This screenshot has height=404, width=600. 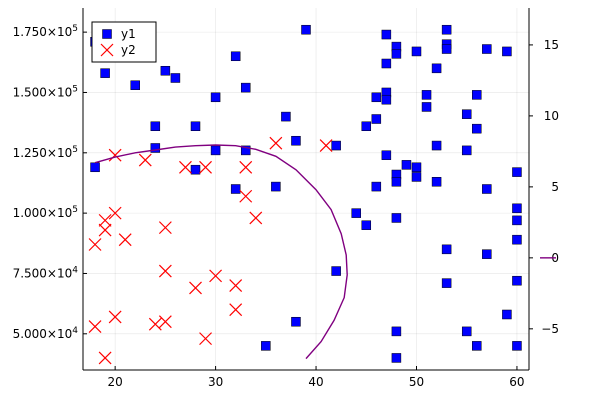 What do you see at coordinates (555, 187) in the screenshot?
I see `y2-tick-label: 5` at bounding box center [555, 187].